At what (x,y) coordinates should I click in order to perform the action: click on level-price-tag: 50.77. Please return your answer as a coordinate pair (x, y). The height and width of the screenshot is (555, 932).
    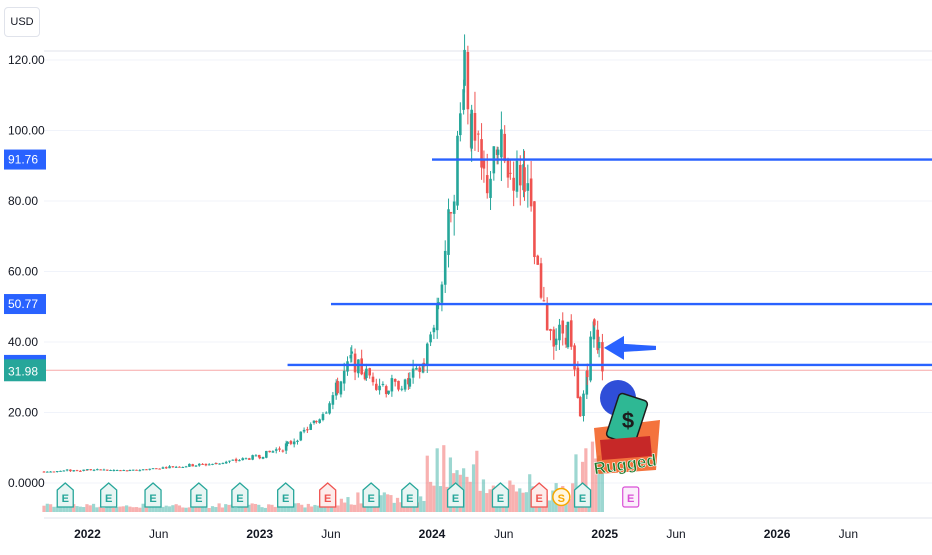
    Looking at the image, I should click on (25, 304).